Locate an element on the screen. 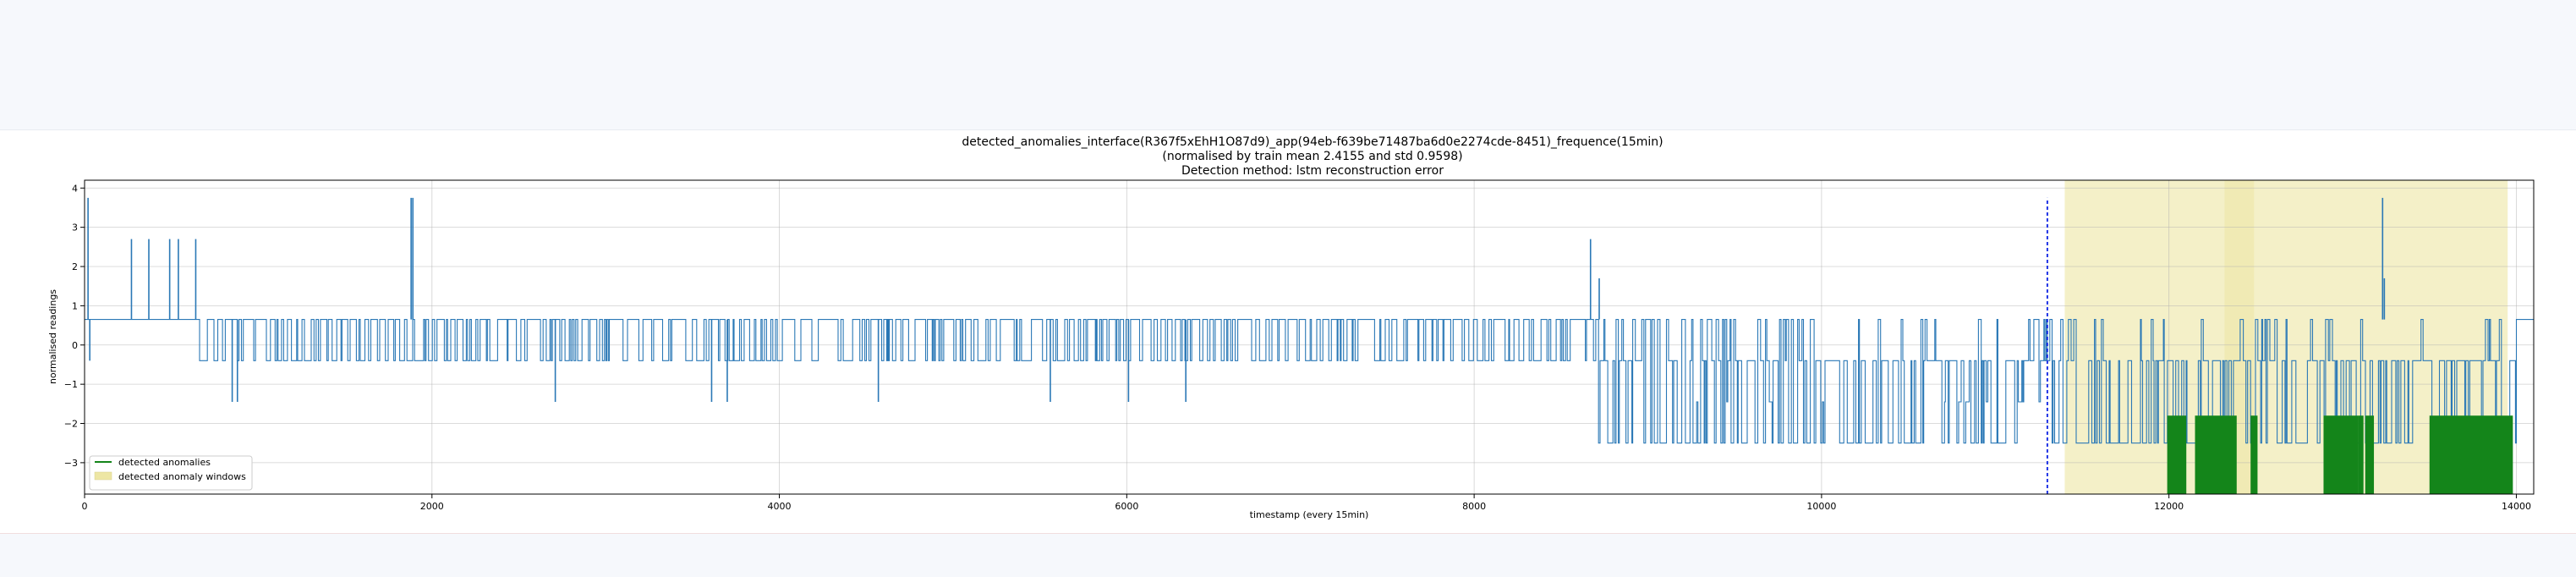 This screenshot has width=2576, height=577. x-tick-label: 10000 is located at coordinates (1821, 507).